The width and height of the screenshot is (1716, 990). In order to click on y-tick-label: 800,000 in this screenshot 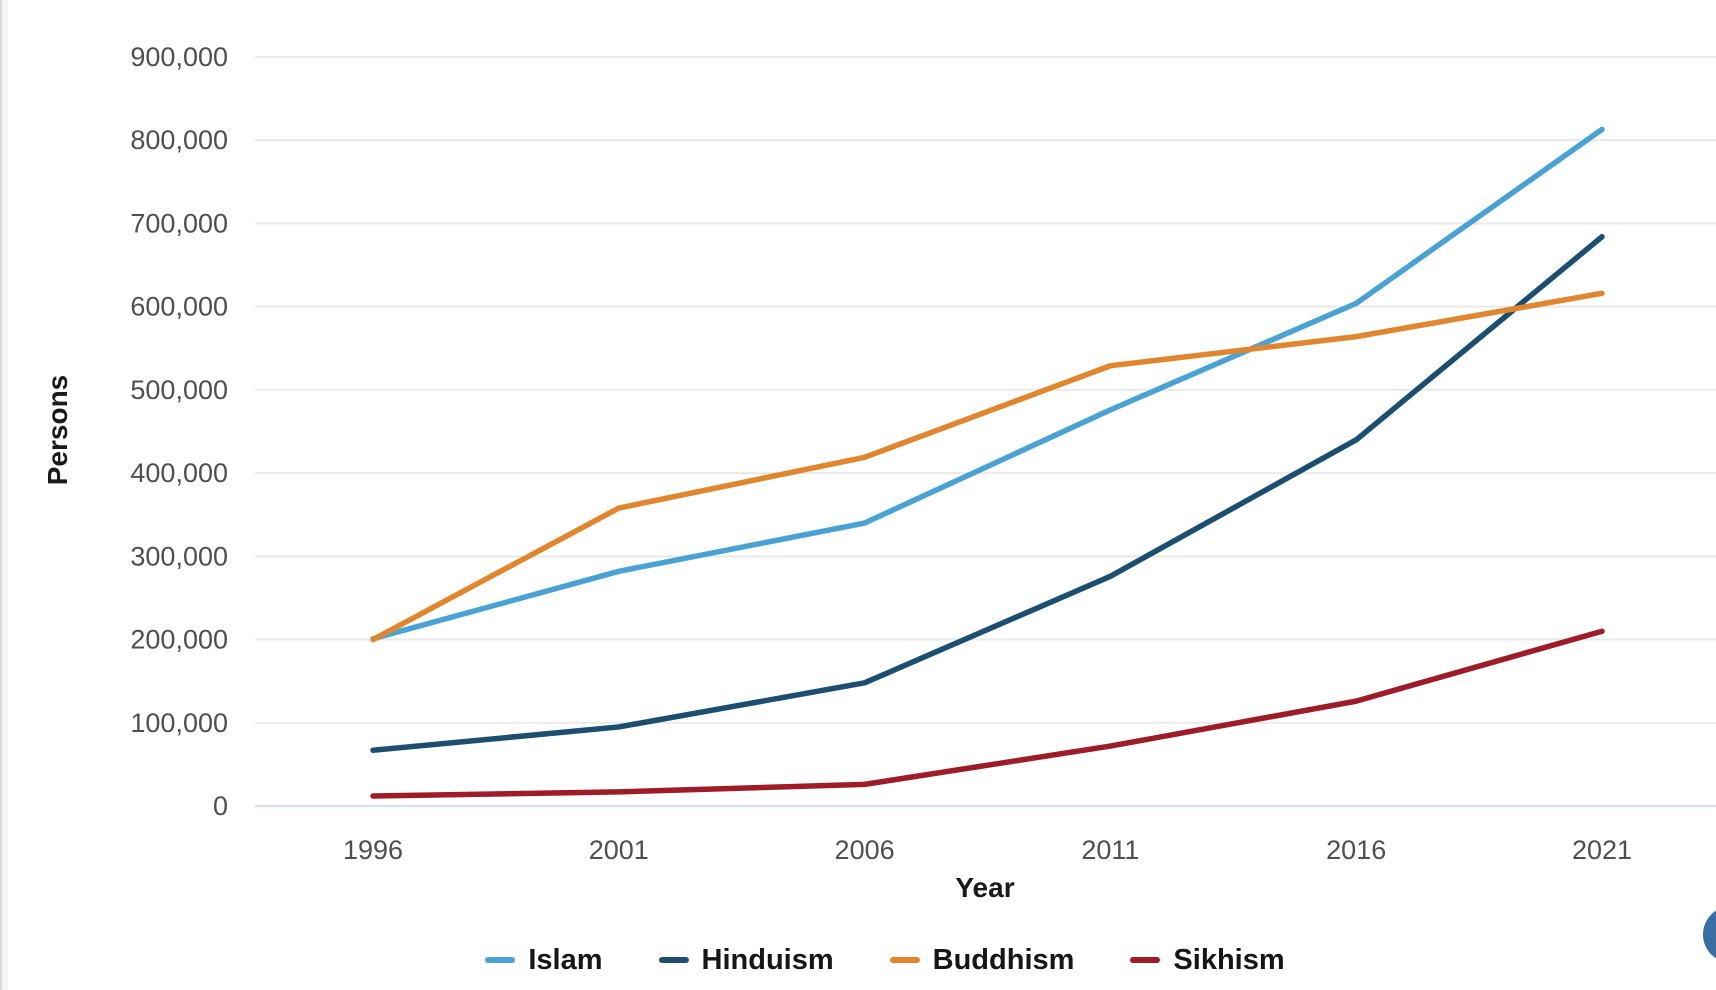, I will do `click(179, 140)`.